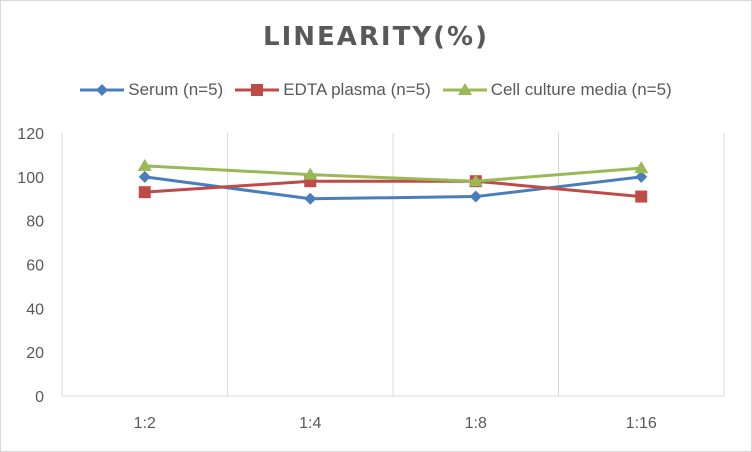 The width and height of the screenshot is (752, 452). I want to click on legend-diamond-icon, so click(102, 90).